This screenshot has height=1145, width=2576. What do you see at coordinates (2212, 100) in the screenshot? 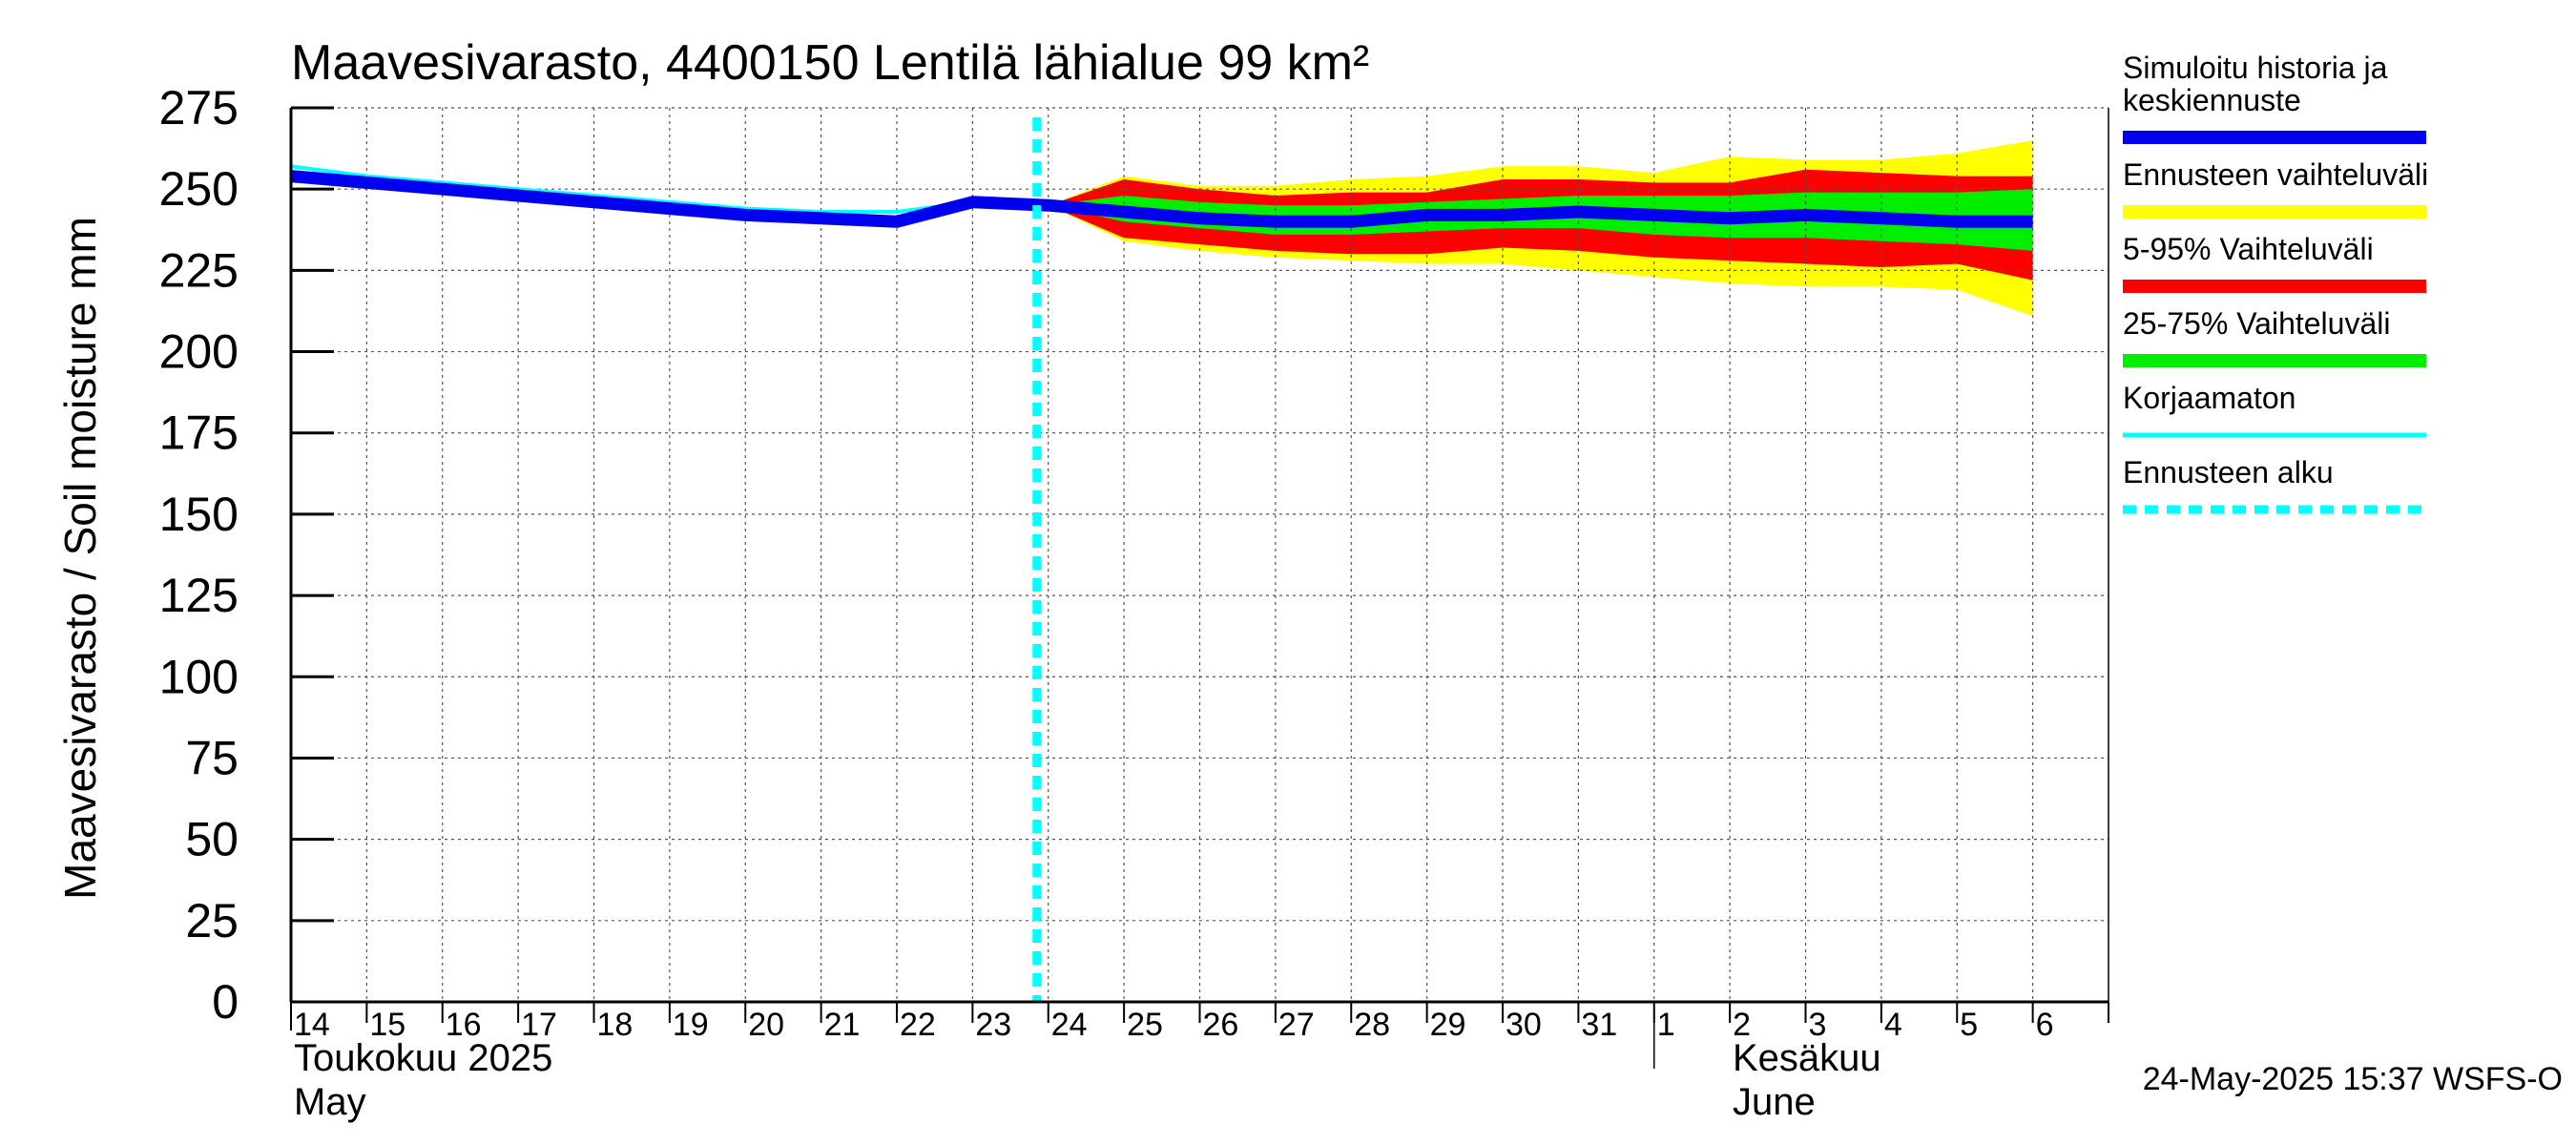
I see `legend-label-1-b: keskiennuste` at bounding box center [2212, 100].